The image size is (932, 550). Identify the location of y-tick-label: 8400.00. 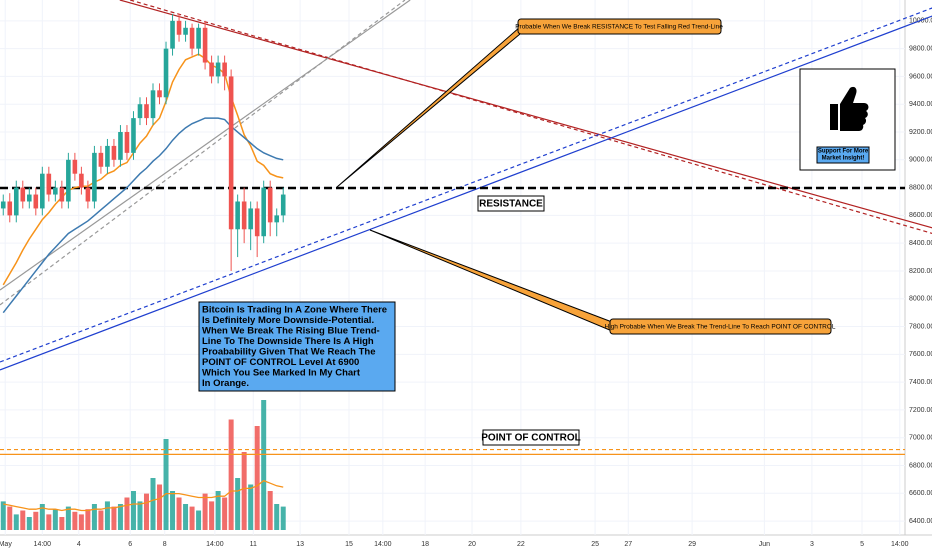
(920, 243).